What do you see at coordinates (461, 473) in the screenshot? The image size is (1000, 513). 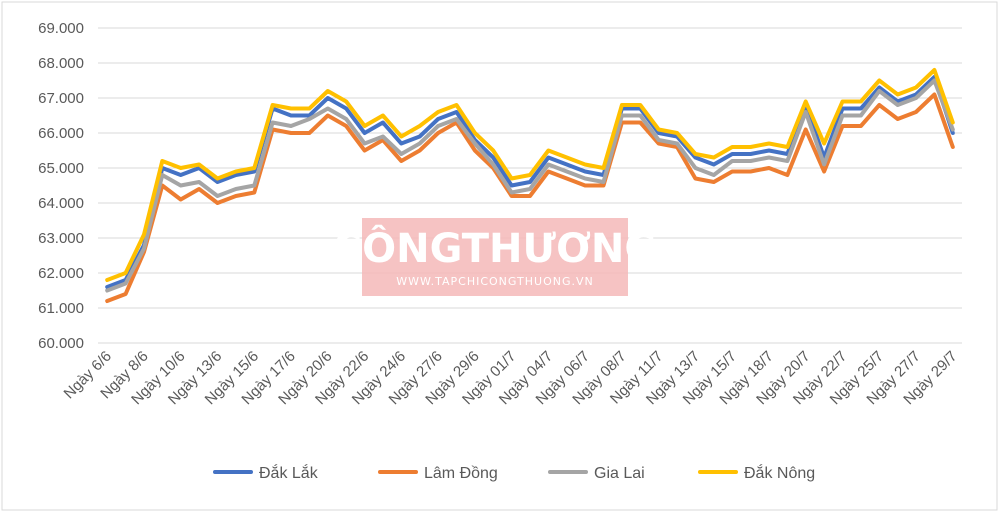 I see `legend-label: Lâm Đồng` at bounding box center [461, 473].